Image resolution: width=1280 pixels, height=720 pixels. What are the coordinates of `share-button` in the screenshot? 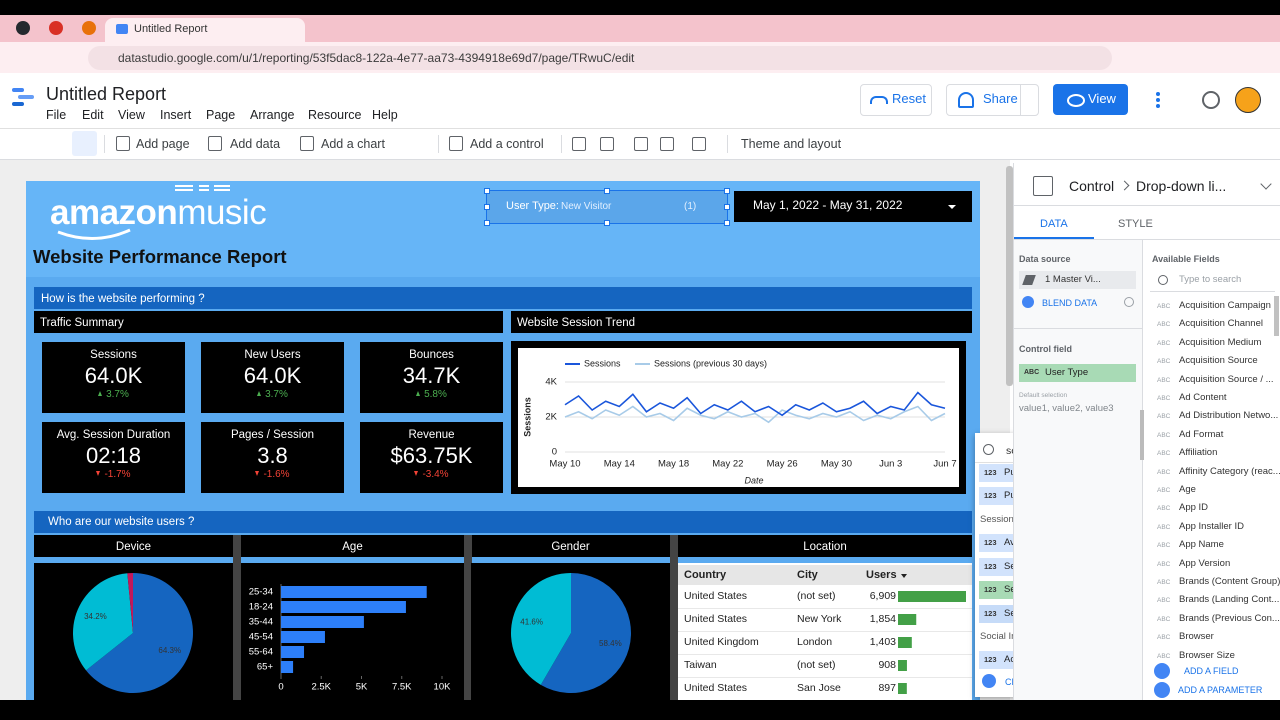 It's located at (992, 100).